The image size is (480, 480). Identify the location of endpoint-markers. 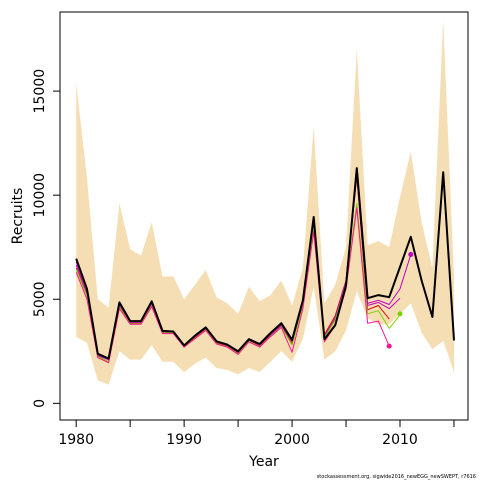
(400, 300).